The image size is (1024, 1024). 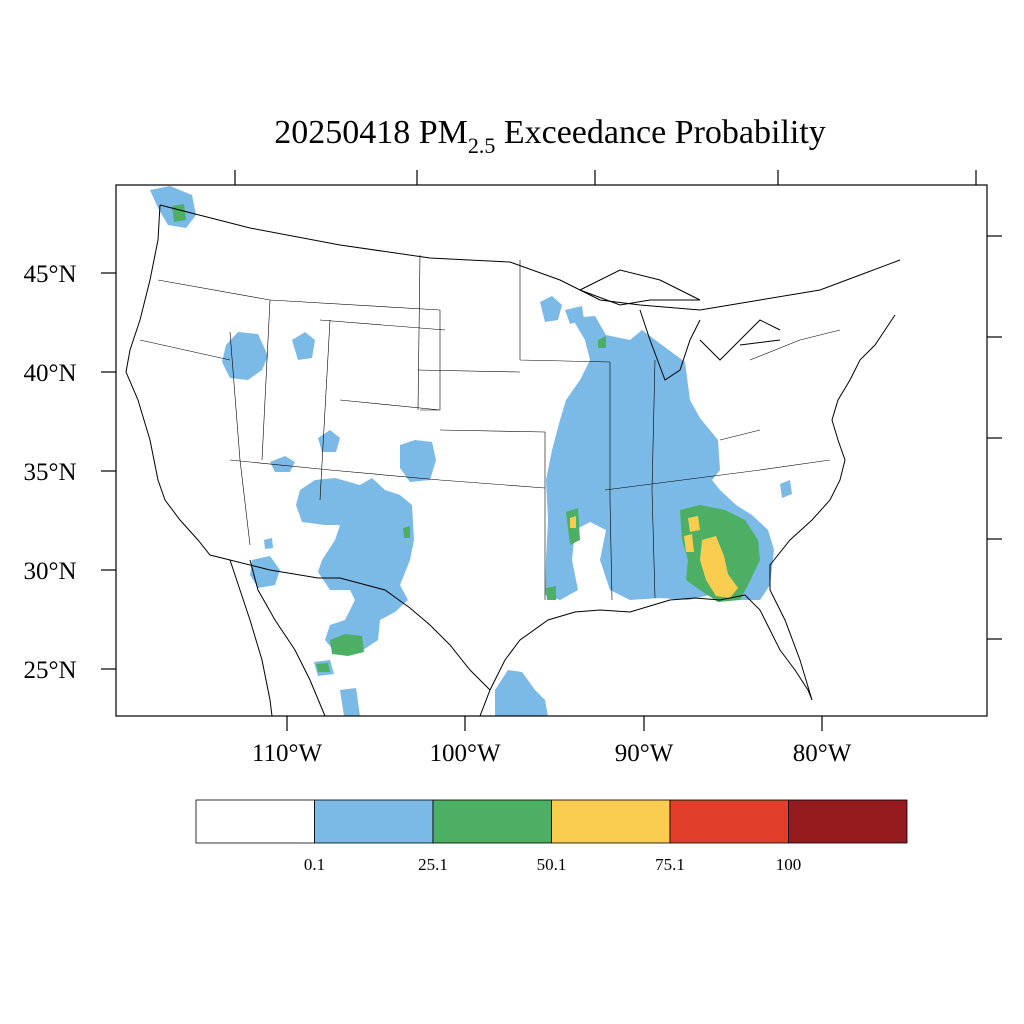 What do you see at coordinates (551, 593) in the screenshot?
I see `prob-area-louisiana-green` at bounding box center [551, 593].